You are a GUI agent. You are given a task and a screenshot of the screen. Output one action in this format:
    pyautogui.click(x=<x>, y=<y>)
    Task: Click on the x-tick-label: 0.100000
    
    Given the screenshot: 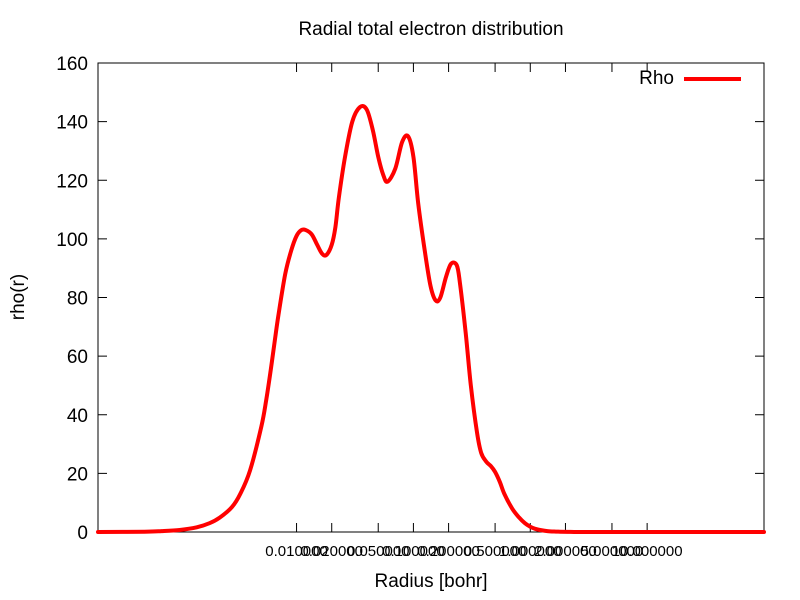 What is the action you would take?
    pyautogui.click(x=413, y=551)
    